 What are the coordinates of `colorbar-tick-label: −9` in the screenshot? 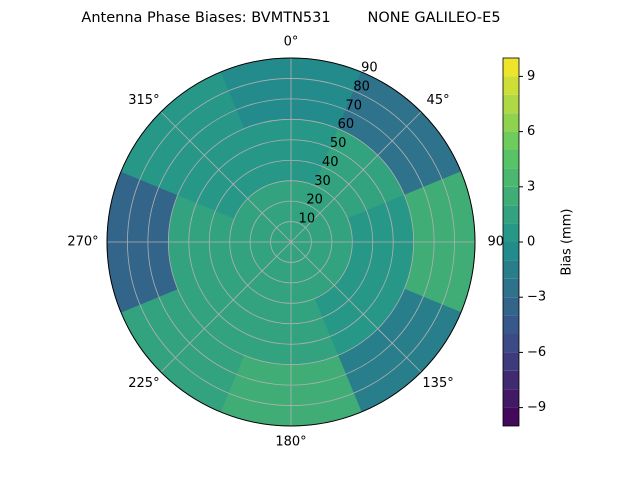 It's located at (536, 407).